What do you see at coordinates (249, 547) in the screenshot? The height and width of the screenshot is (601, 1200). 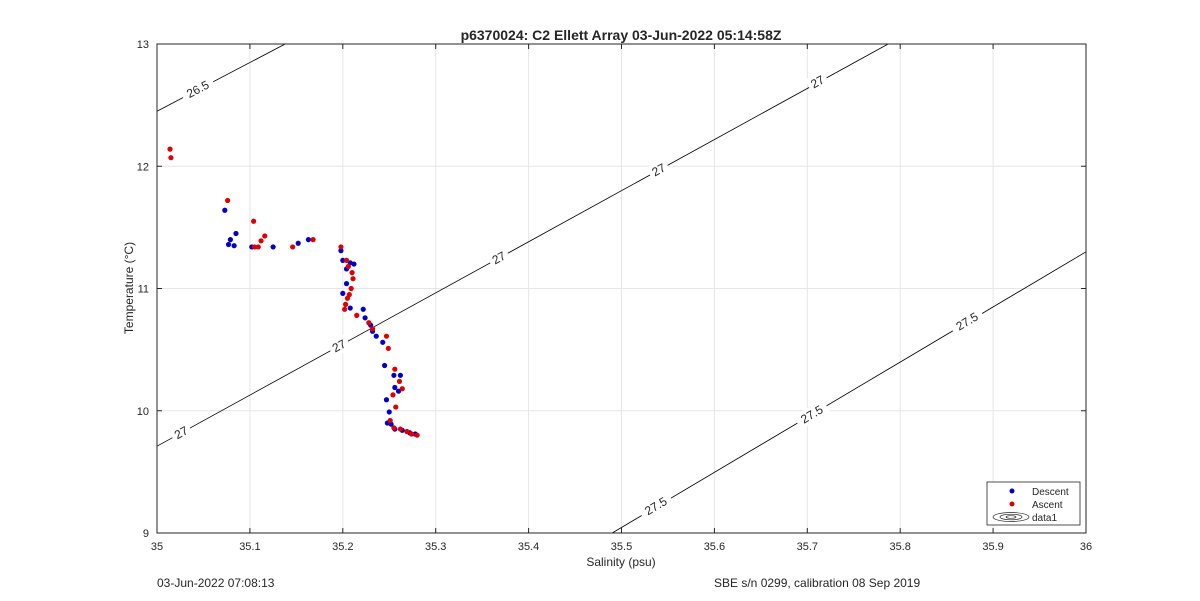 I see `x-tick-label: 35.1` at bounding box center [249, 547].